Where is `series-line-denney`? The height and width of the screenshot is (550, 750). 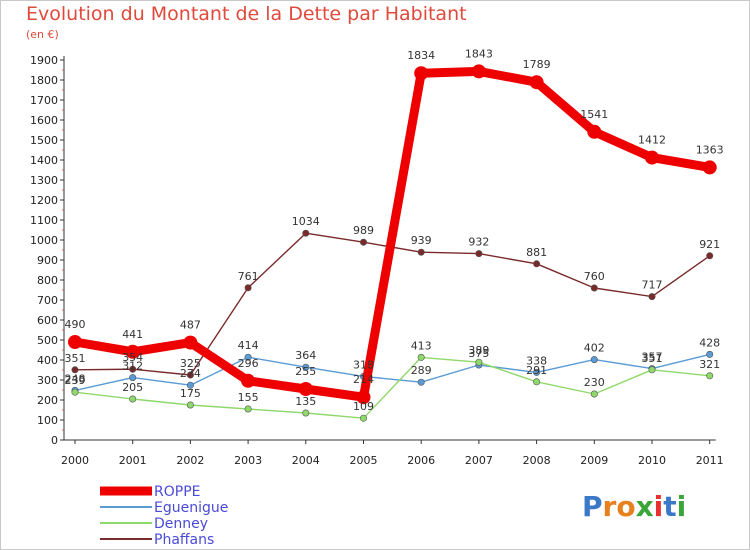 series-line-denney is located at coordinates (392, 387).